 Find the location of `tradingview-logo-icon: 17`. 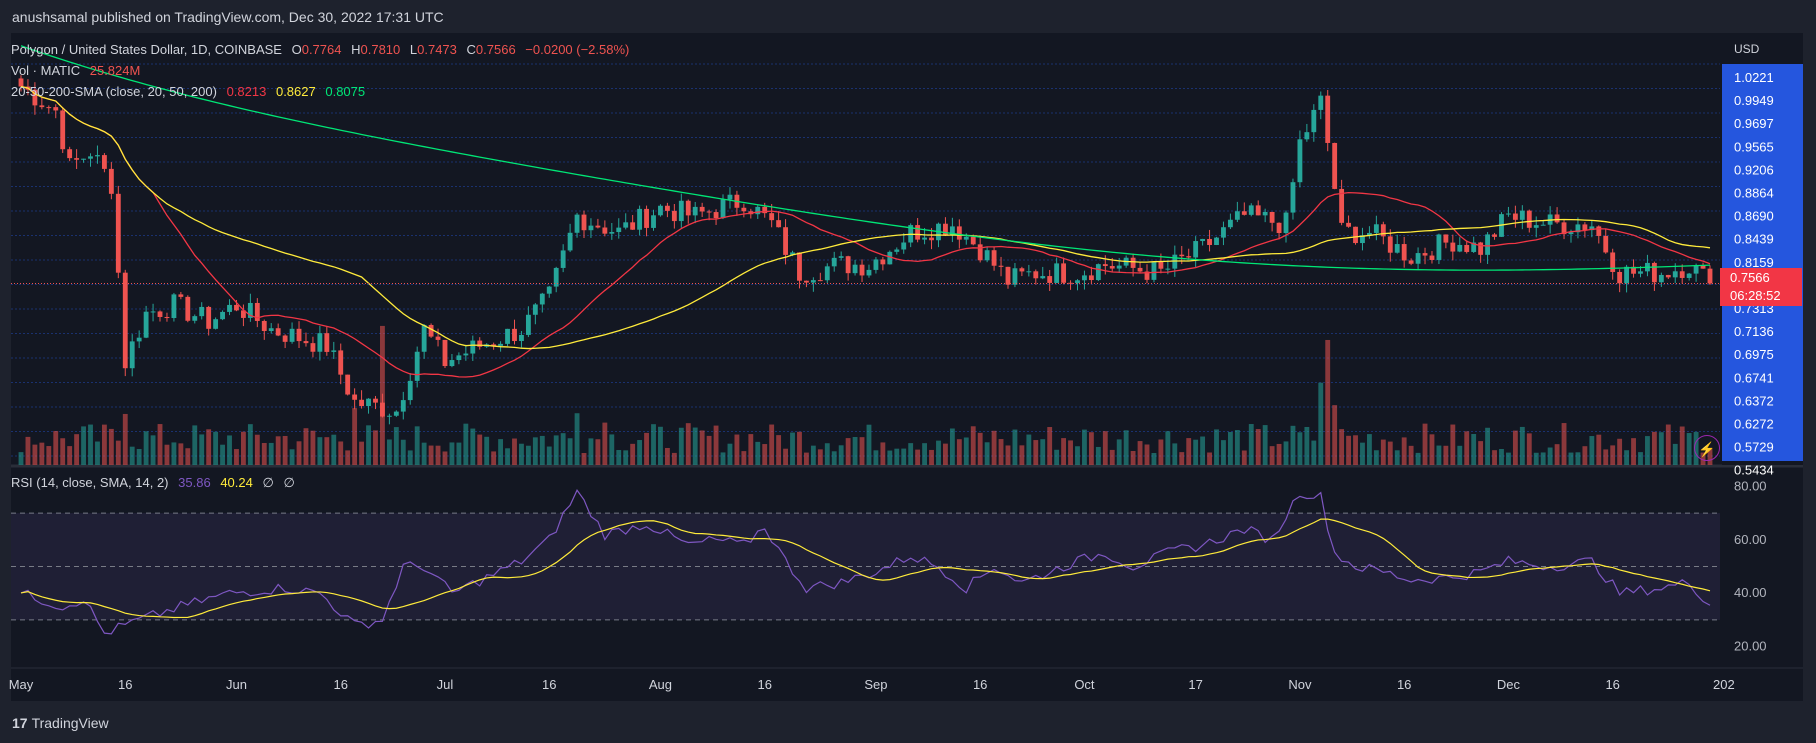

tradingview-logo-icon: 17 is located at coordinates (20, 723).